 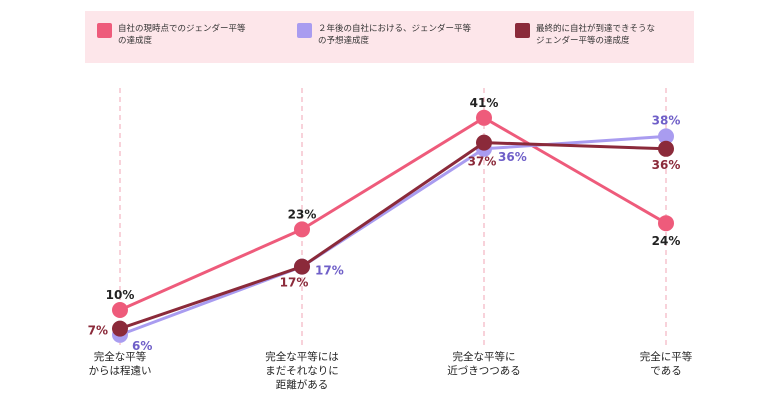 What do you see at coordinates (302, 371) in the screenshot?
I see `x-tick-label: 完全な平等には まだそれなりに 距離がある` at bounding box center [302, 371].